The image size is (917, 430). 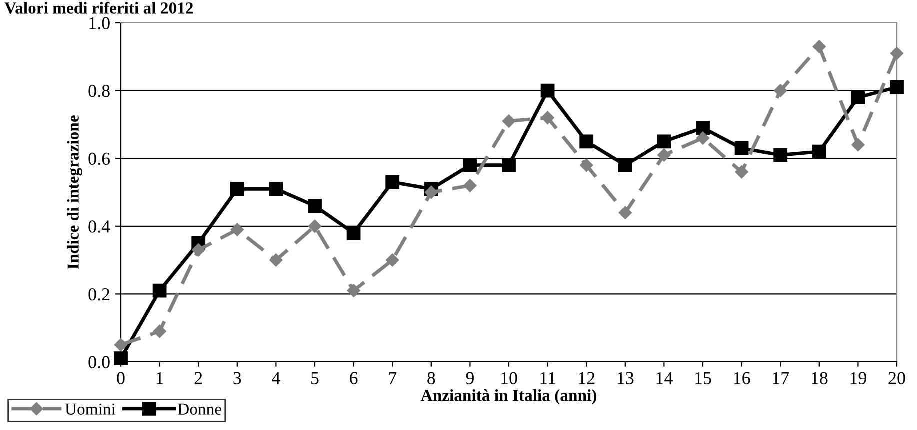 I want to click on x-tick-label: 18, so click(x=820, y=378).